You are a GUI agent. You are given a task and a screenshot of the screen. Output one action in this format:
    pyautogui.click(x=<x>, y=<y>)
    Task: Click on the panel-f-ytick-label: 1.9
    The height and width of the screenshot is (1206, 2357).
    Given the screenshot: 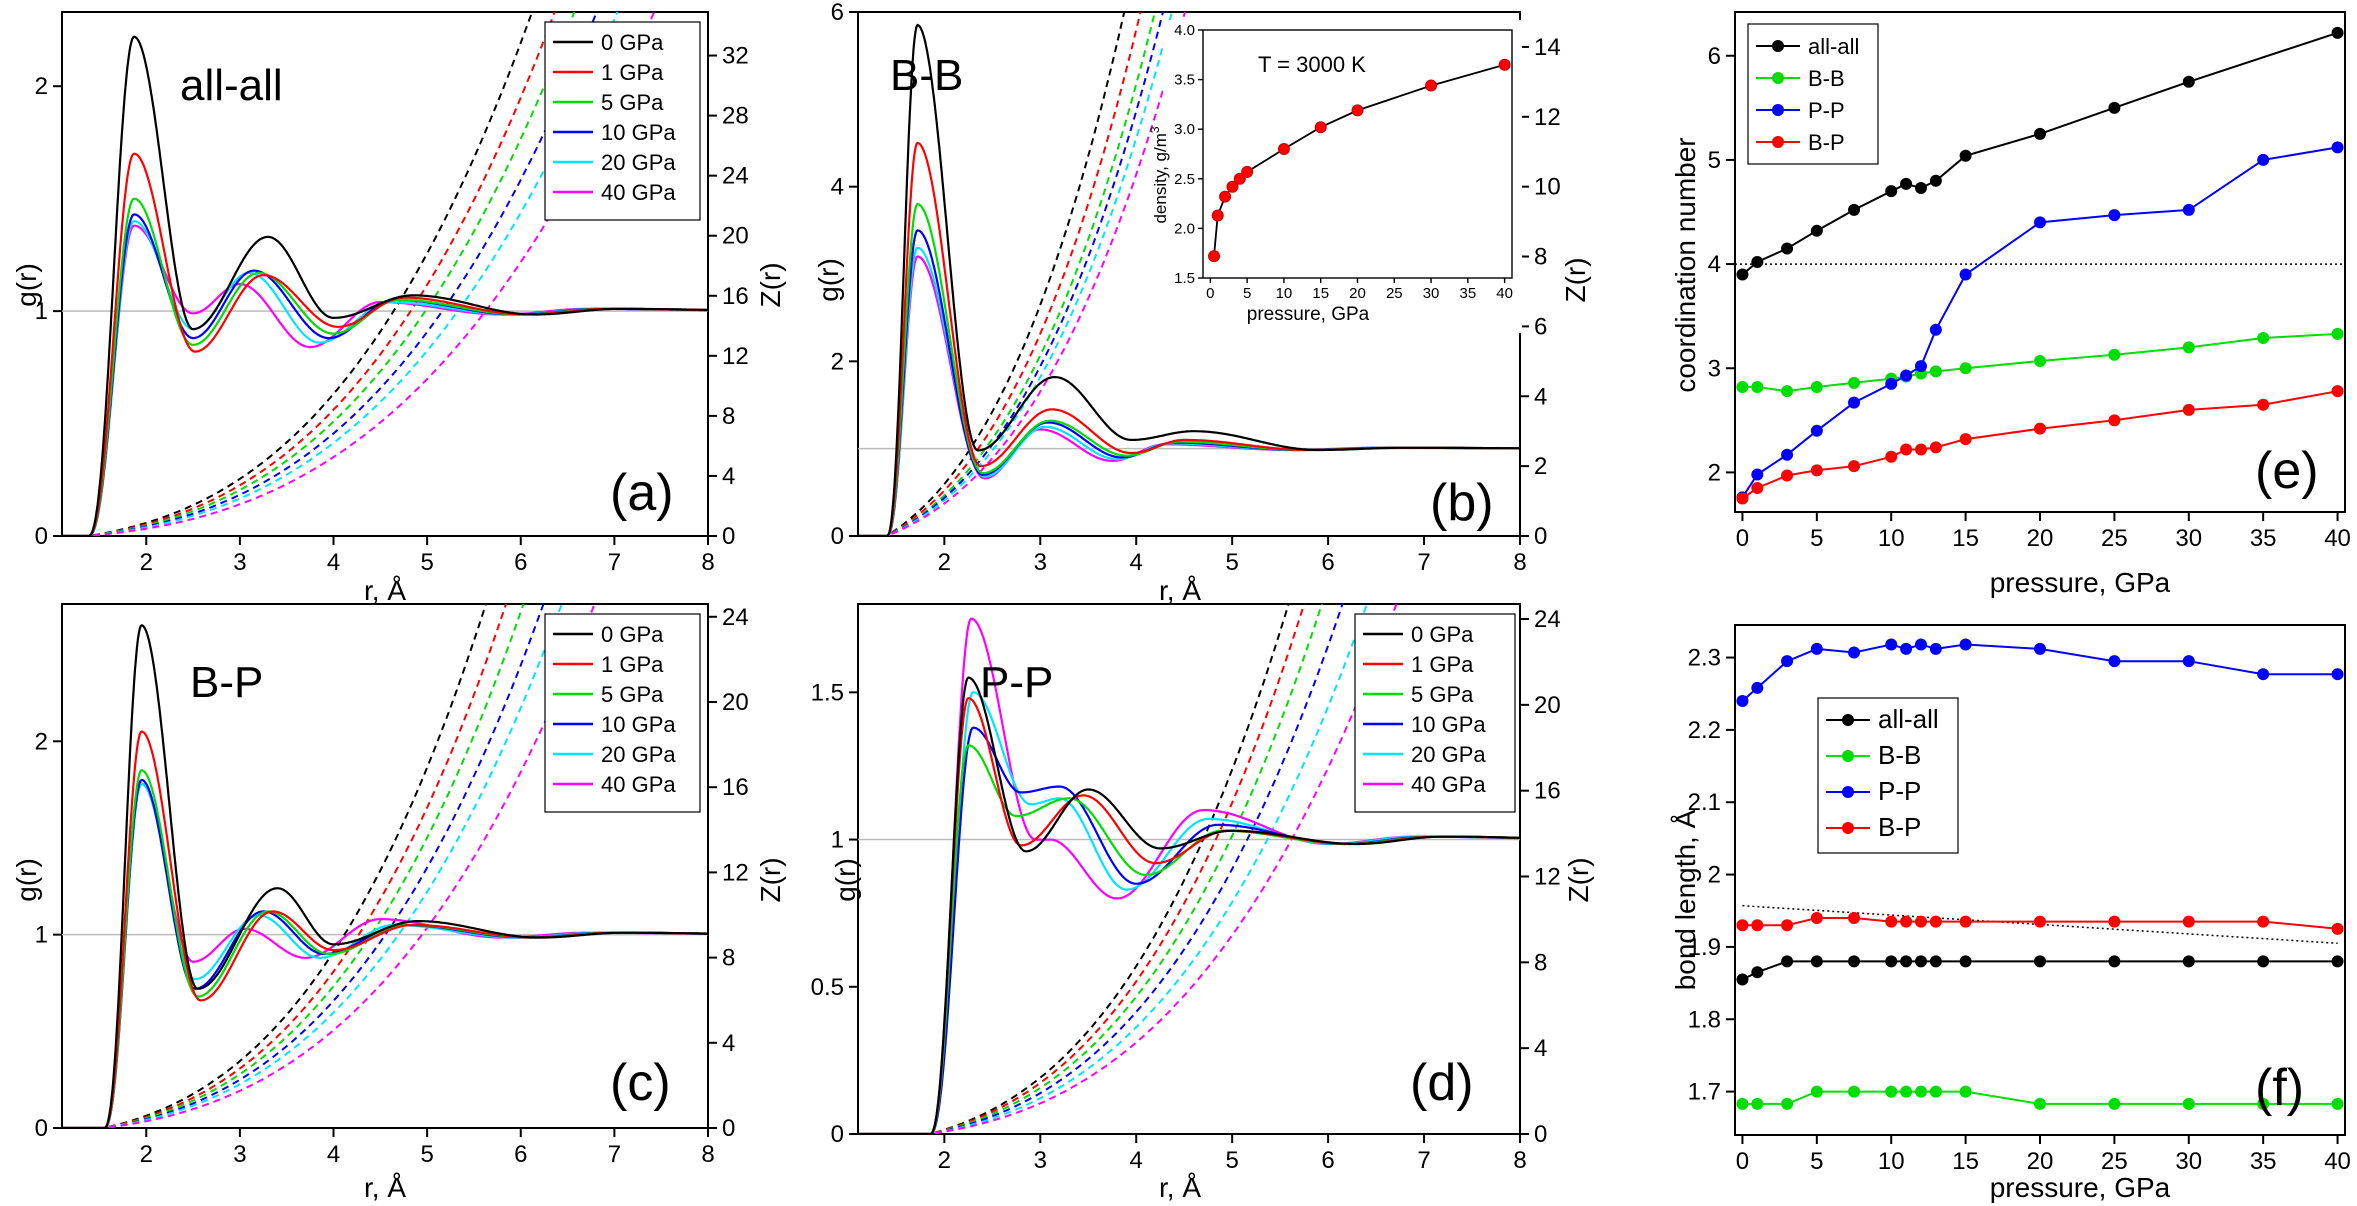 What is the action you would take?
    pyautogui.click(x=1704, y=947)
    